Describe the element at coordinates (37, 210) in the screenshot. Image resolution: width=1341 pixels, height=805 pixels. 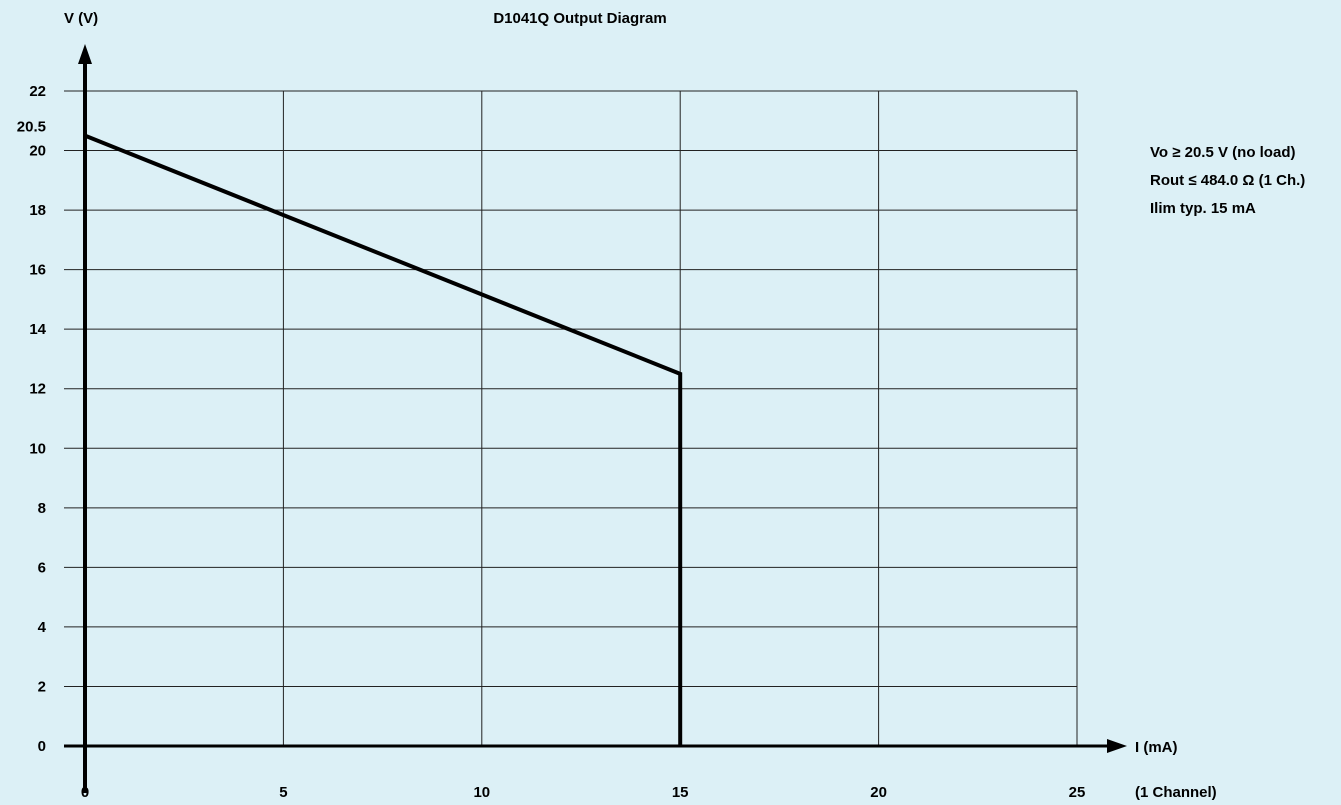
I see `y-tick-label: 18` at that location.